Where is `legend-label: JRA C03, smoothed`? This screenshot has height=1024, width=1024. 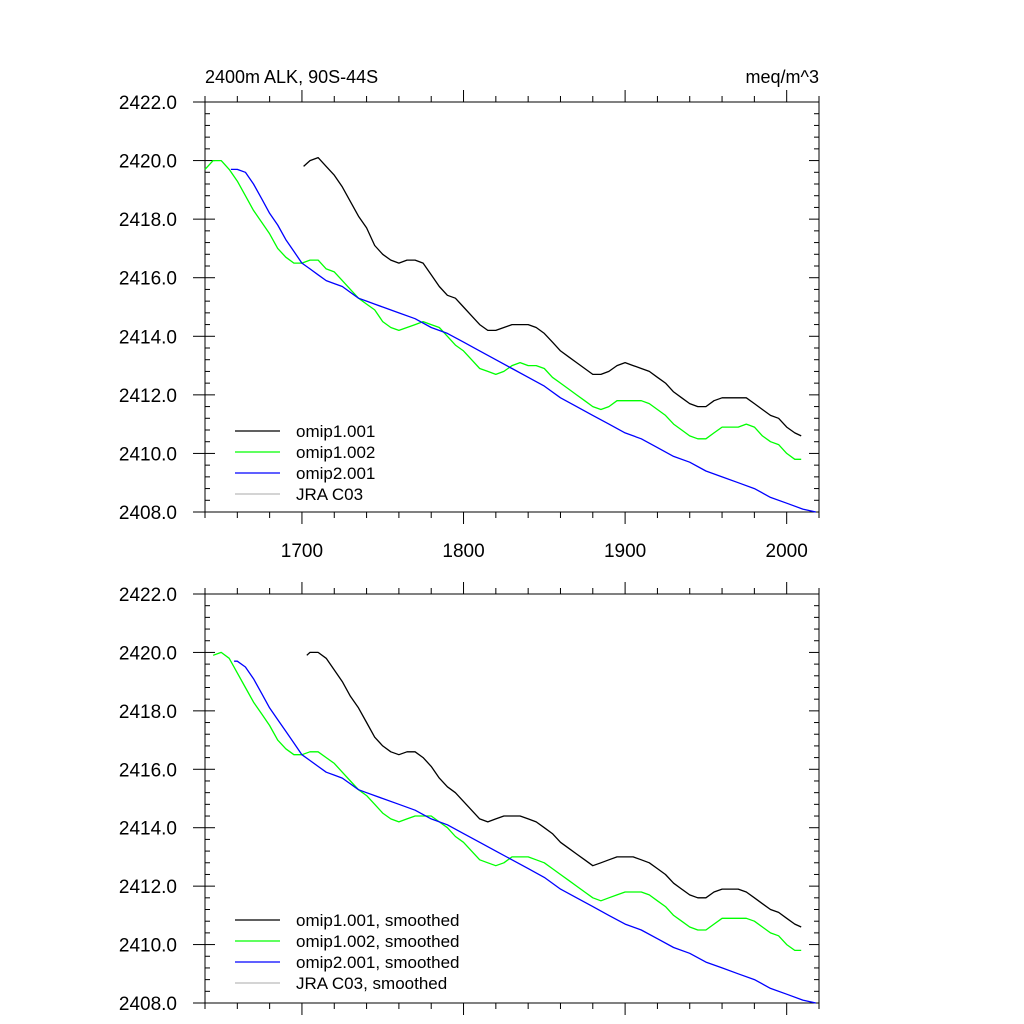
legend-label: JRA C03, smoothed is located at coordinates (371, 983).